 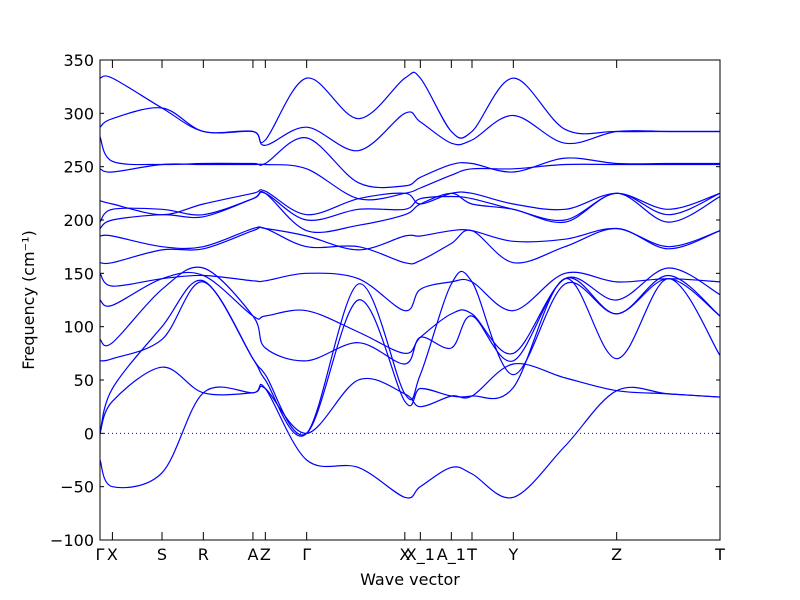 I want to click on x-tick-label: A, so click(x=252, y=554).